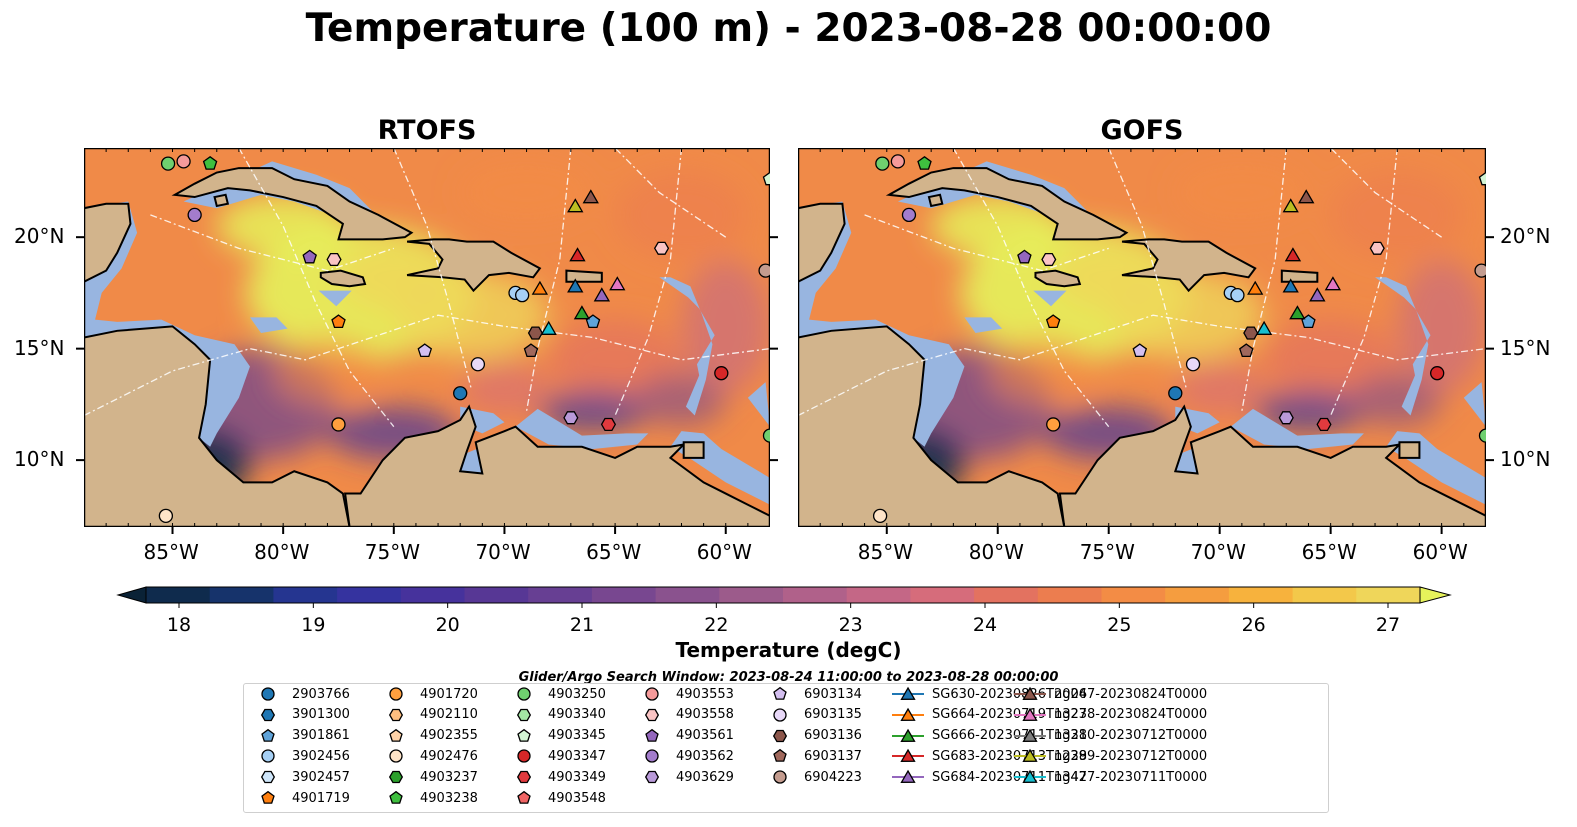  What do you see at coordinates (575, 205) in the screenshot?
I see `rtofs-marker-ng289-20230712T0000` at bounding box center [575, 205].